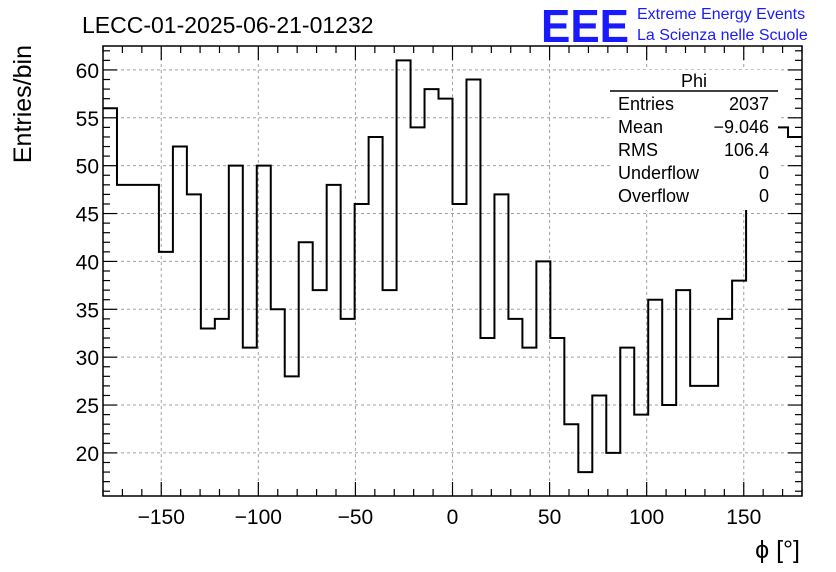 This screenshot has height=572, width=836. Describe the element at coordinates (87, 310) in the screenshot. I see `y-tick-label: 35` at that location.